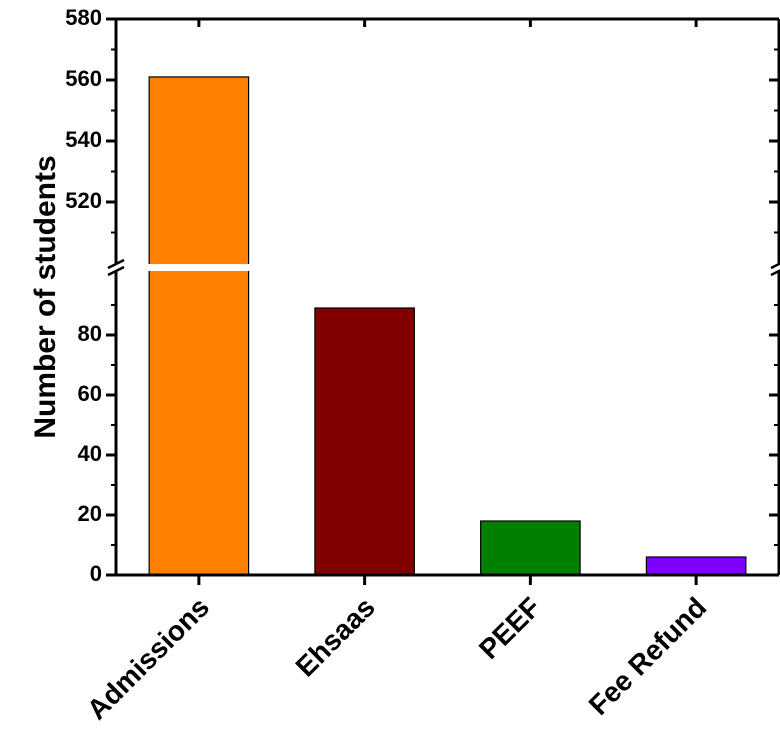 The height and width of the screenshot is (742, 780). Describe the element at coordinates (83, 17) in the screenshot. I see `y-tick-label: 580` at that location.